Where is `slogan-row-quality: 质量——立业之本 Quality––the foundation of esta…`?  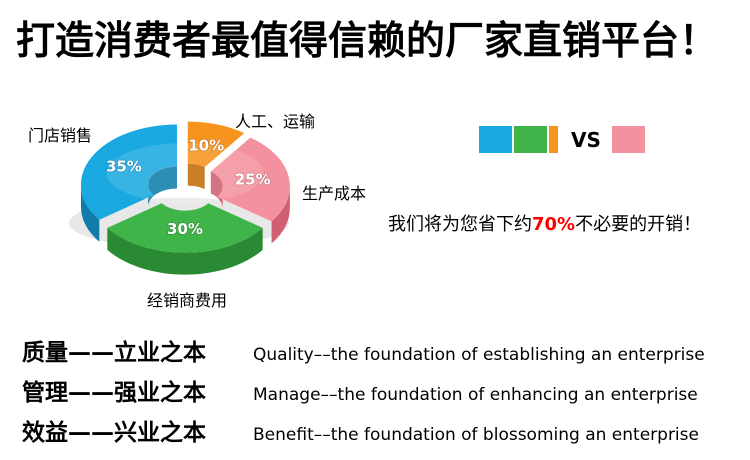 slogan-row-quality: 质量——立业之本 Quality––the foundation of esta… is located at coordinates (385, 350).